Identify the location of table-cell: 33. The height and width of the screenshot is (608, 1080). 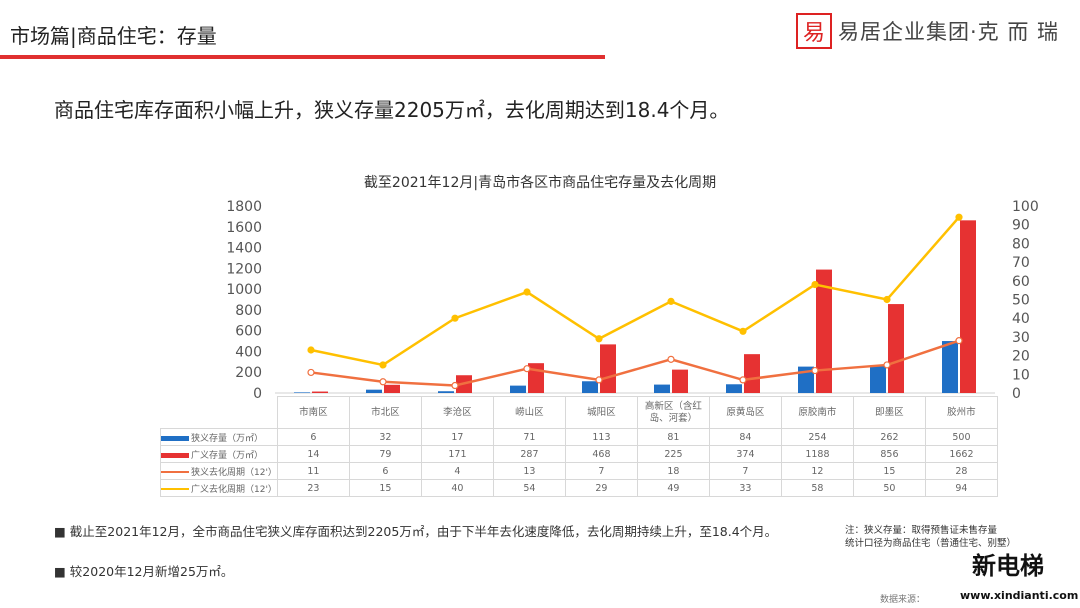
(745, 488).